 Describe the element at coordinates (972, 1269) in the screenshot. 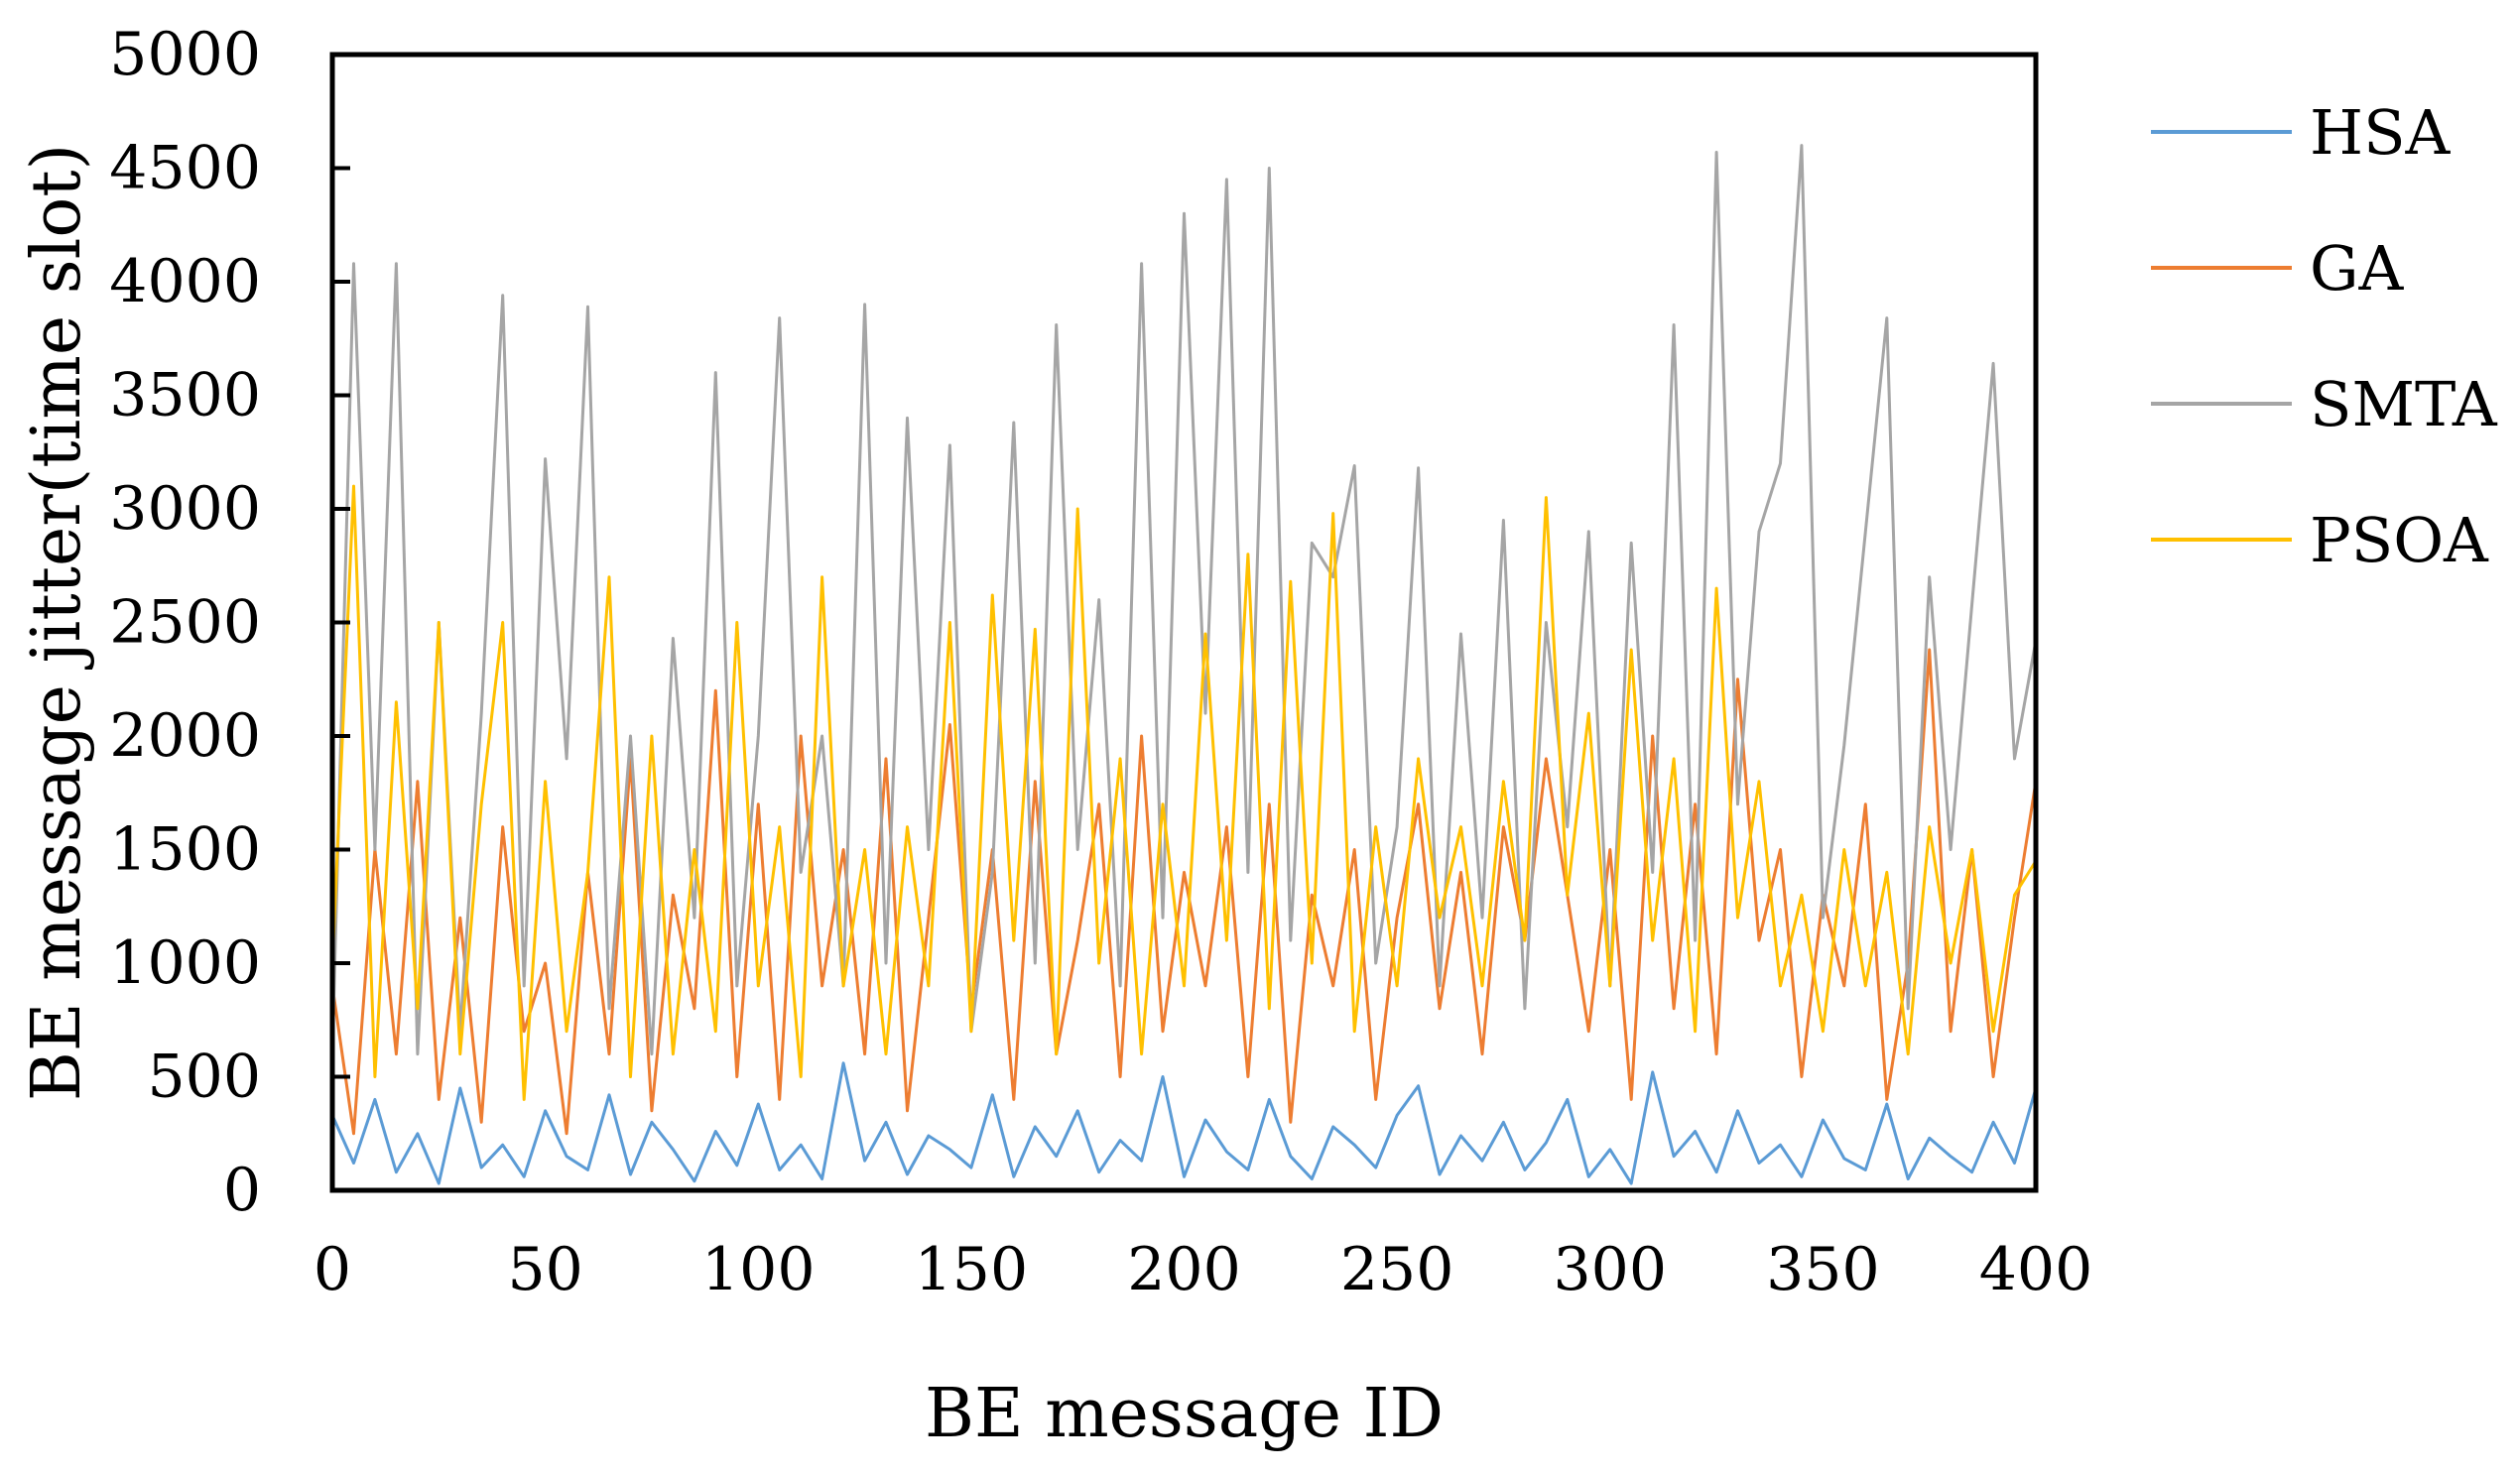

I see `x-tick-label: 150` at that location.